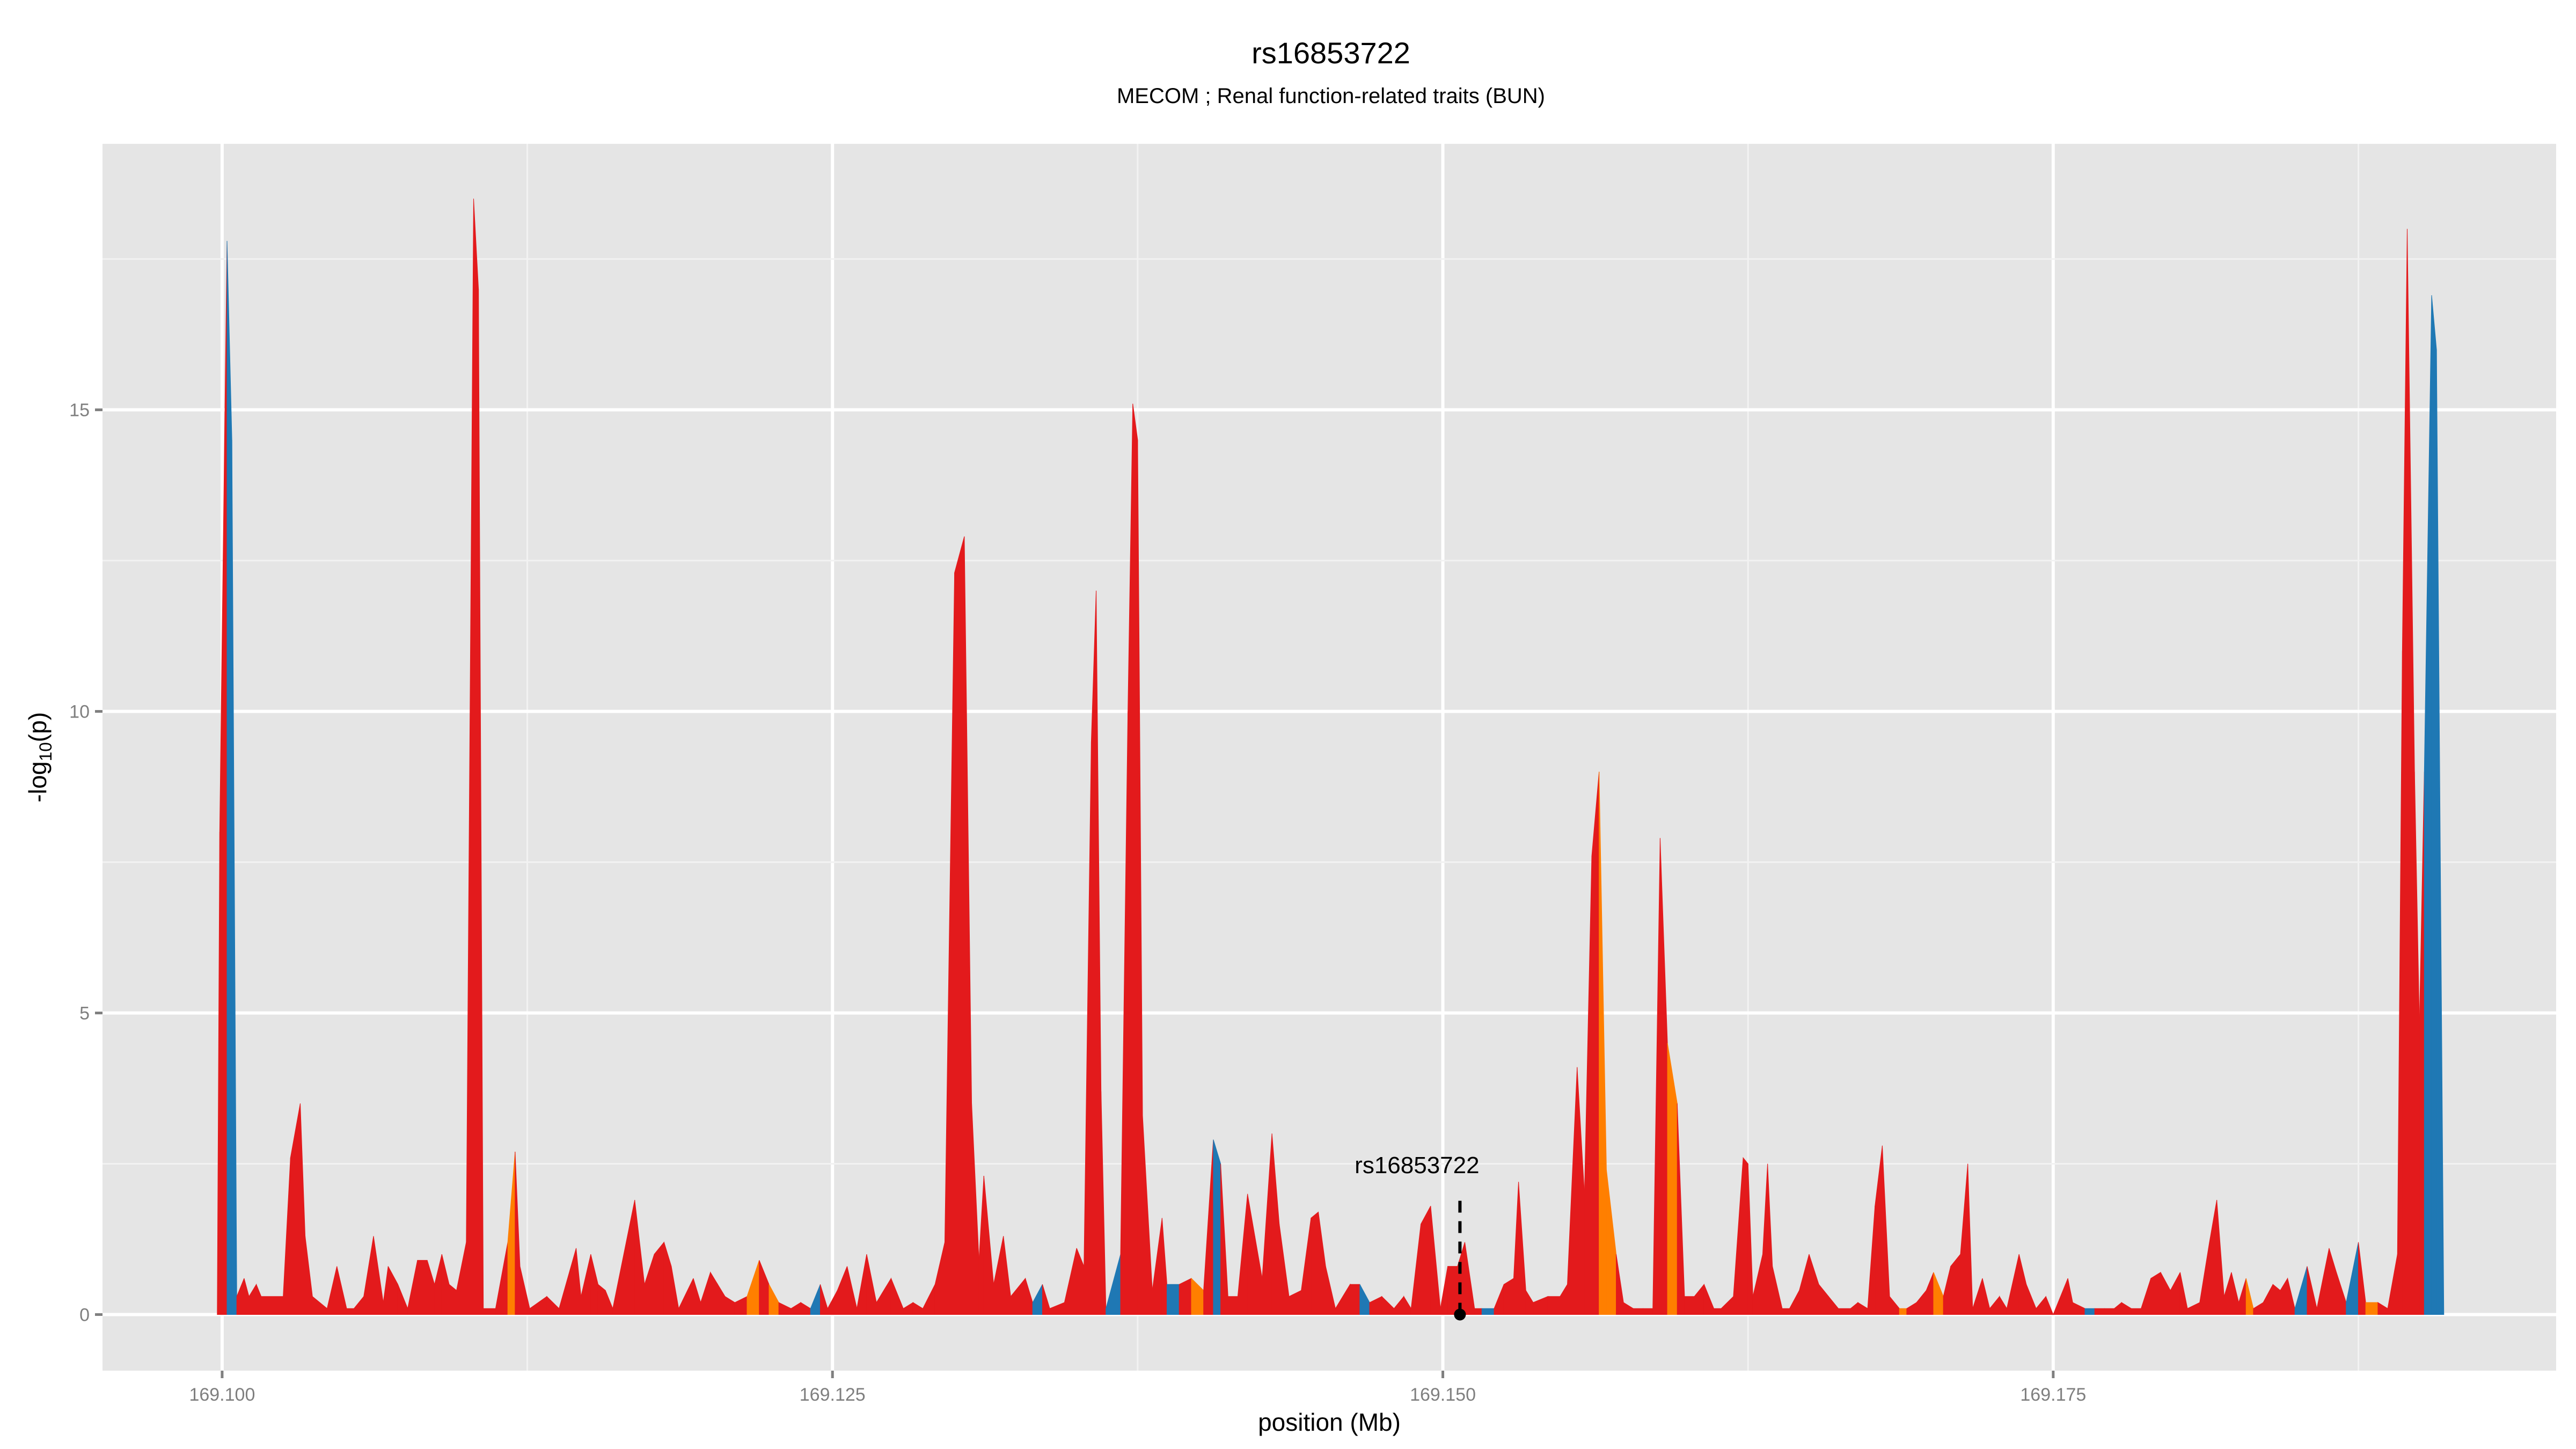 This screenshot has height=1449, width=2576. Describe the element at coordinates (38, 782) in the screenshot. I see `y-axis-title-main: -log` at that location.